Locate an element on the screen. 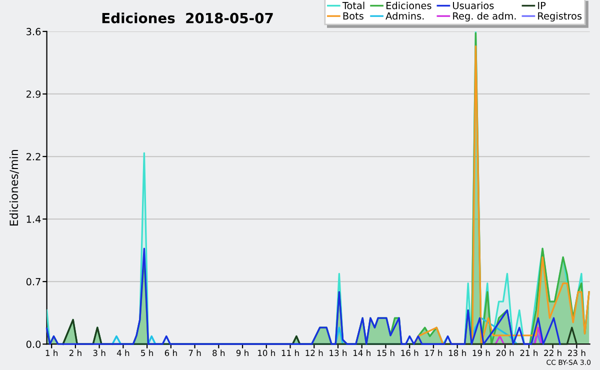  x-tick-label: 19 h is located at coordinates (481, 353).